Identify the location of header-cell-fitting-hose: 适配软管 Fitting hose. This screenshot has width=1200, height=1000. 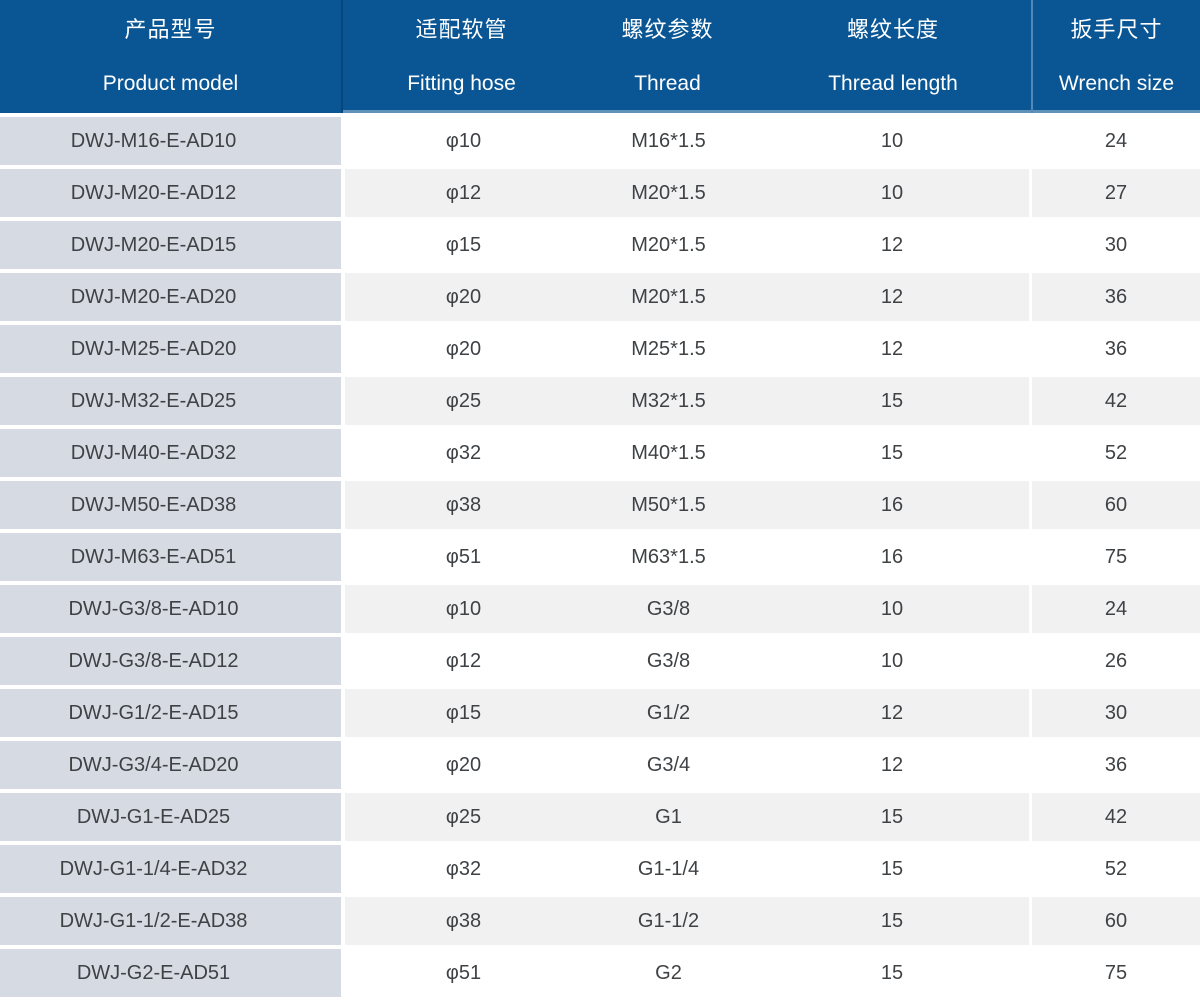
(461, 56).